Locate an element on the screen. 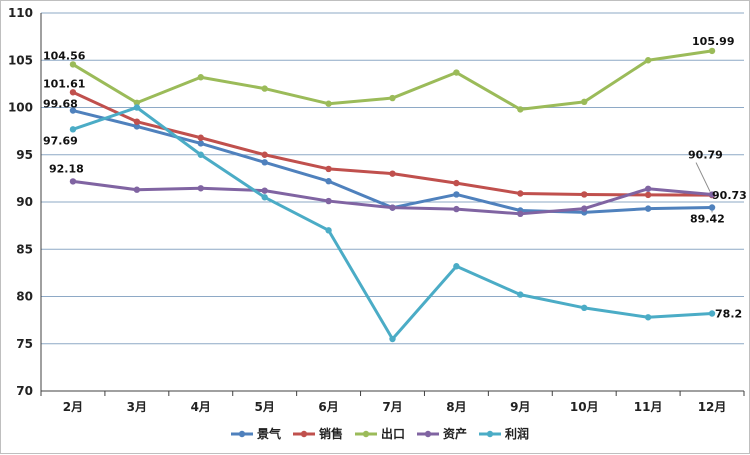  legend-label: 销售 is located at coordinates (331, 433).